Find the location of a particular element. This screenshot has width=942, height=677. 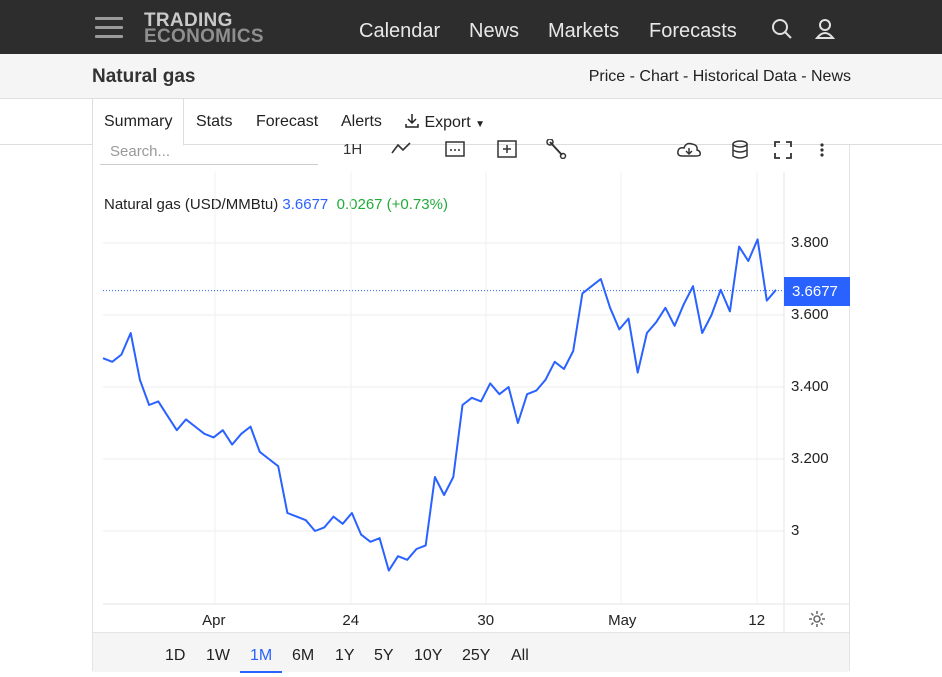

nav-calendar: Calendar is located at coordinates (400, 31).